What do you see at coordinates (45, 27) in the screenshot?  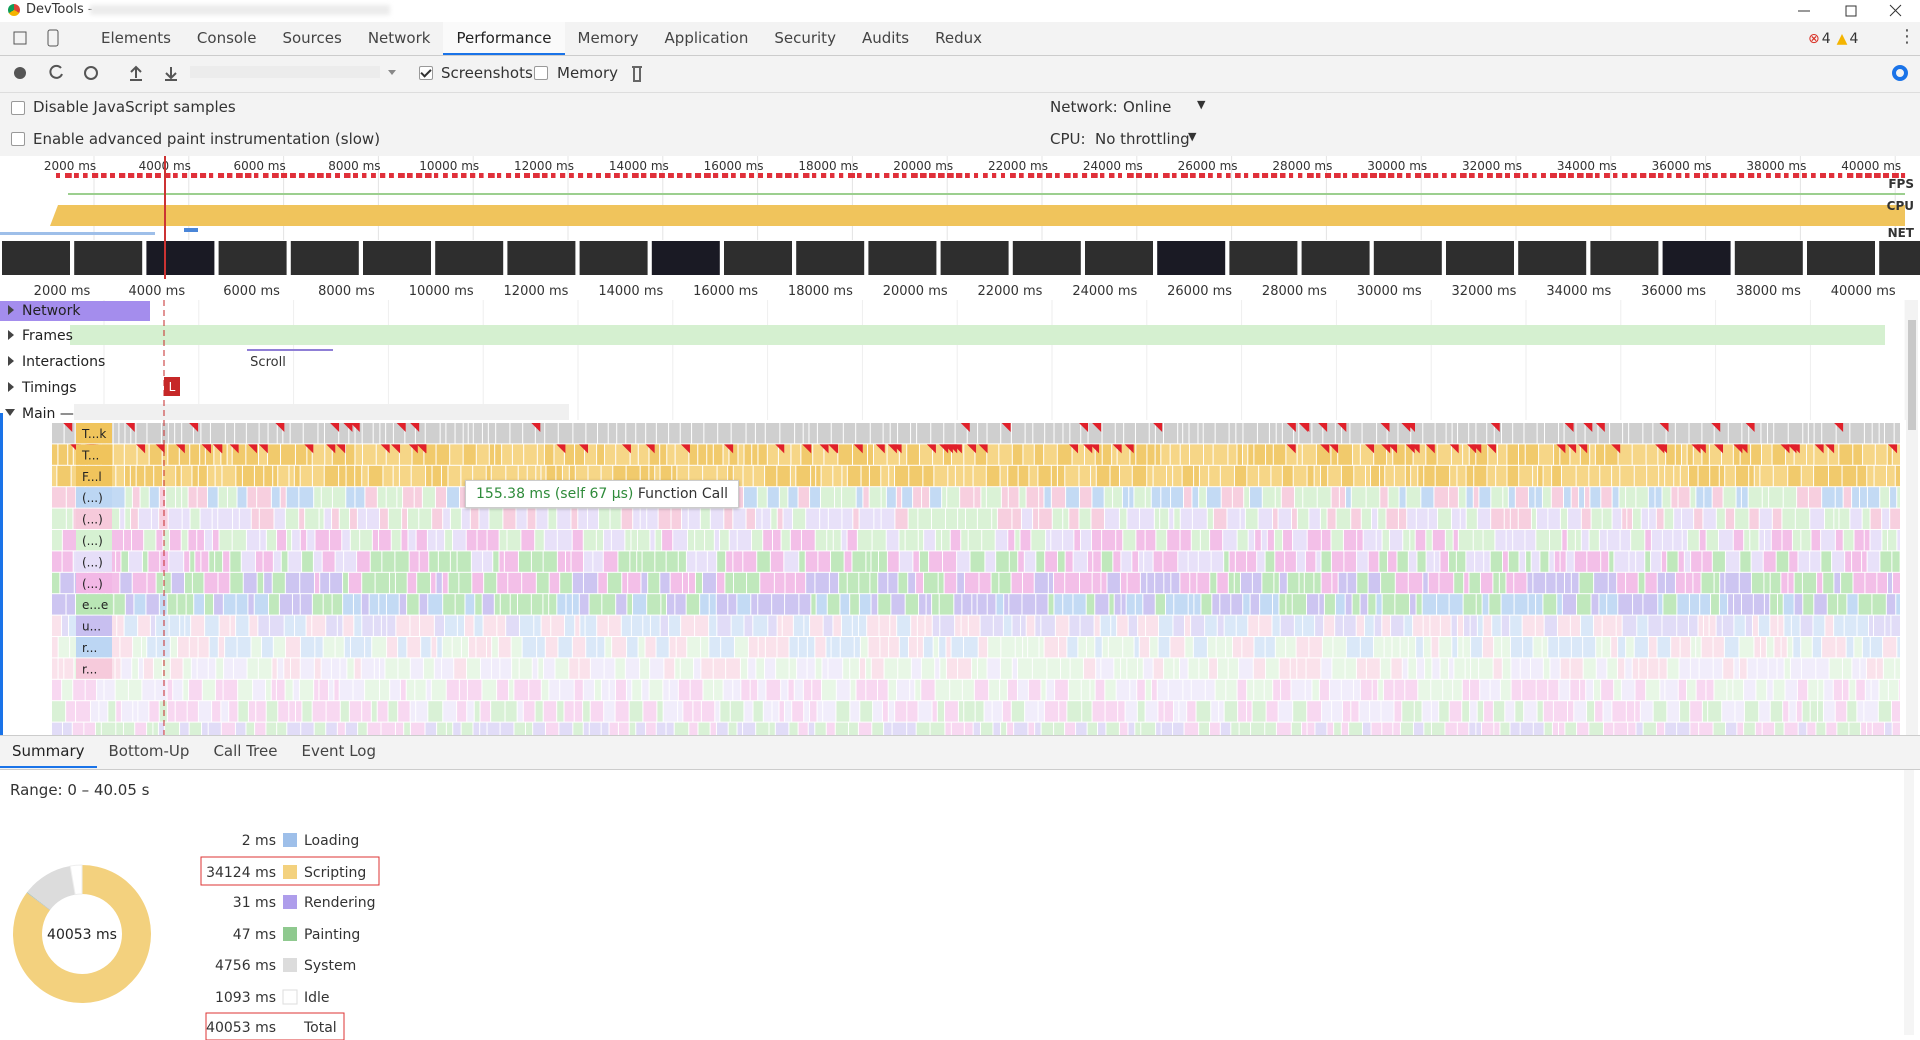 I see `tab-bar-icons` at bounding box center [45, 27].